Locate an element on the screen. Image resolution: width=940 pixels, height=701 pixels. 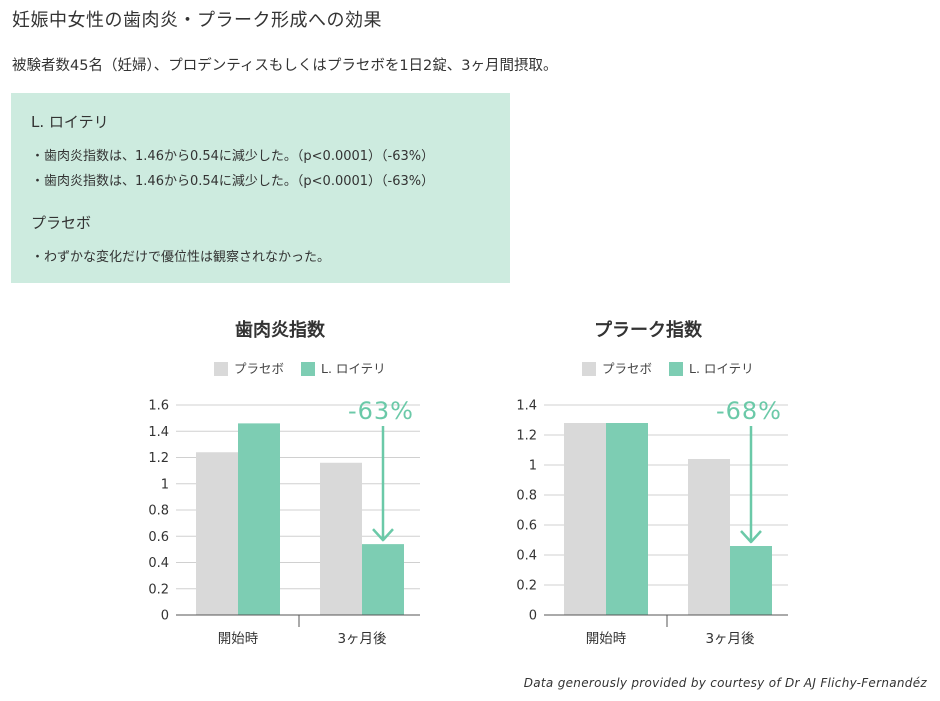
group-heading: L. ロイテリ is located at coordinates (70, 122).